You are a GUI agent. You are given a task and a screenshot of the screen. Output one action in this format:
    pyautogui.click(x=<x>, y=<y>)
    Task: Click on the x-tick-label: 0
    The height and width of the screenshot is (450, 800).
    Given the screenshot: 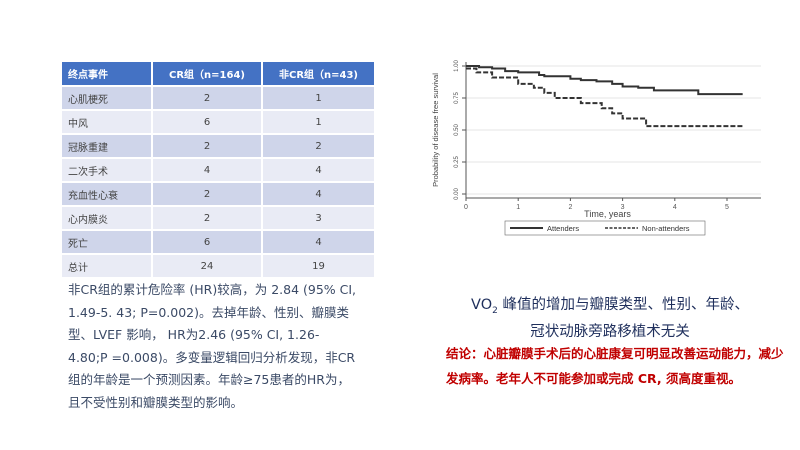 What is the action you would take?
    pyautogui.click(x=466, y=207)
    